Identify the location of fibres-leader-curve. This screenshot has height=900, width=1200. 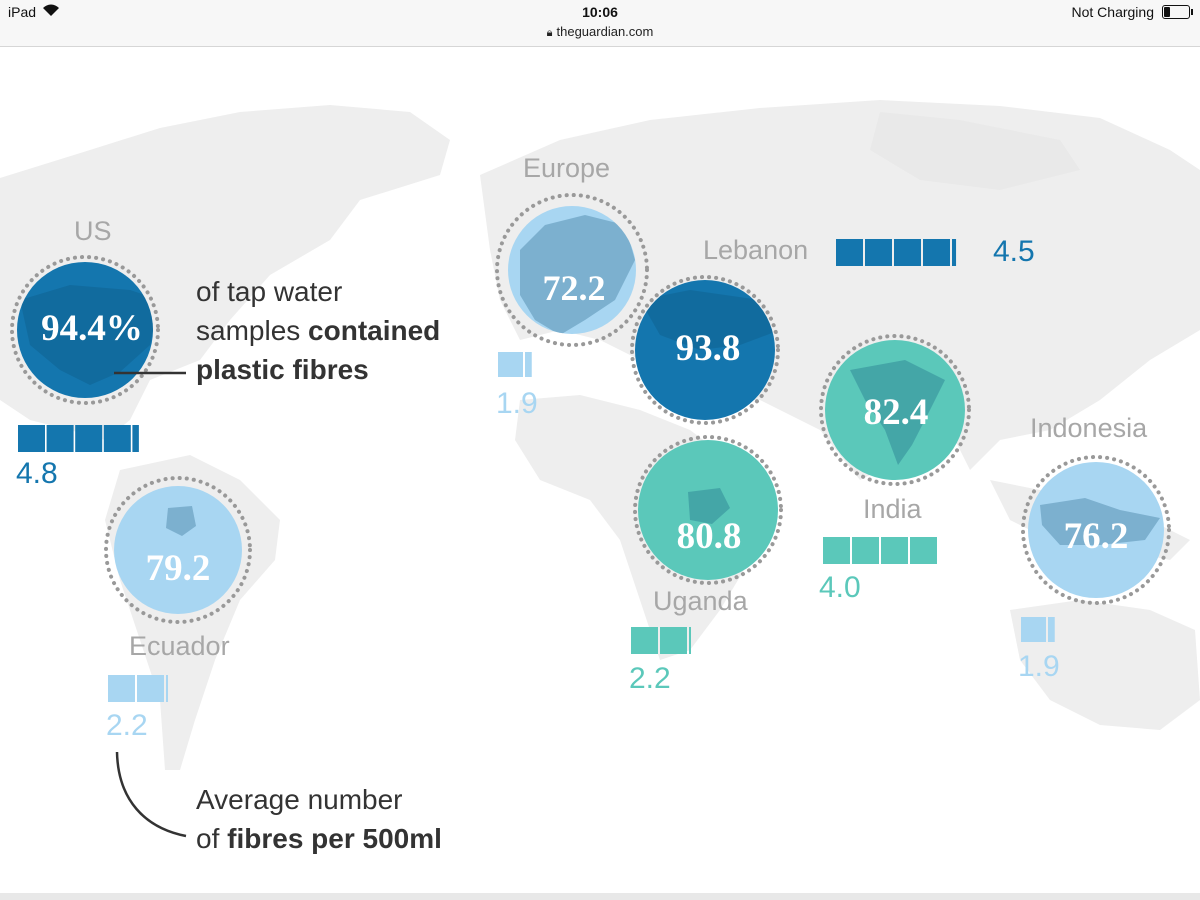
(151, 794).